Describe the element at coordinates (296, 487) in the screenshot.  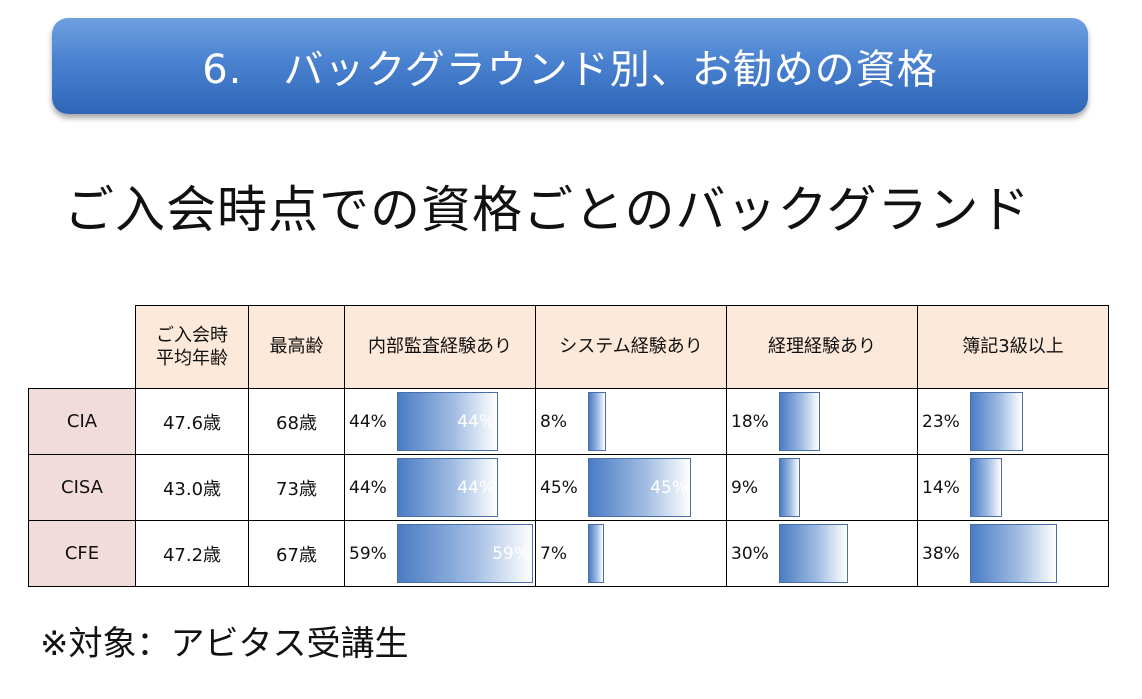
I see `max-age-cell: 73歳` at that location.